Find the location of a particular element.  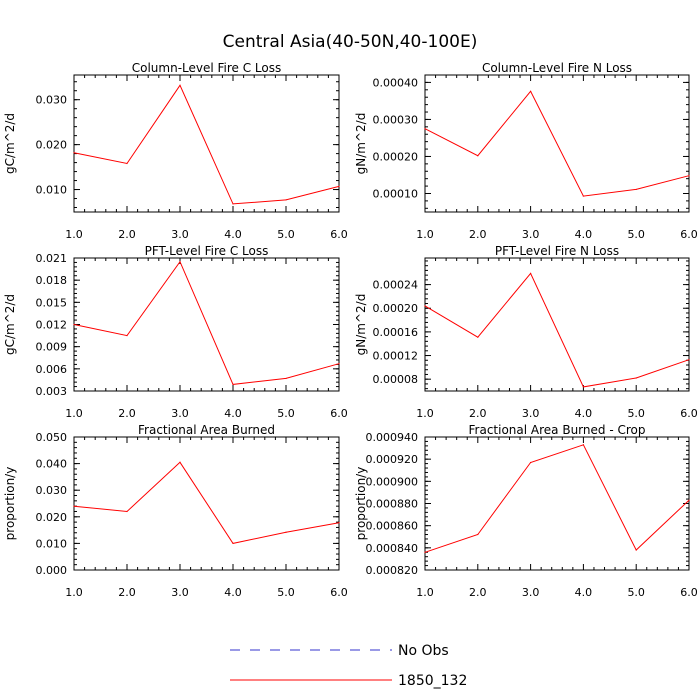

panel-title: PFT-Level Fire N Loss is located at coordinates (557, 251).